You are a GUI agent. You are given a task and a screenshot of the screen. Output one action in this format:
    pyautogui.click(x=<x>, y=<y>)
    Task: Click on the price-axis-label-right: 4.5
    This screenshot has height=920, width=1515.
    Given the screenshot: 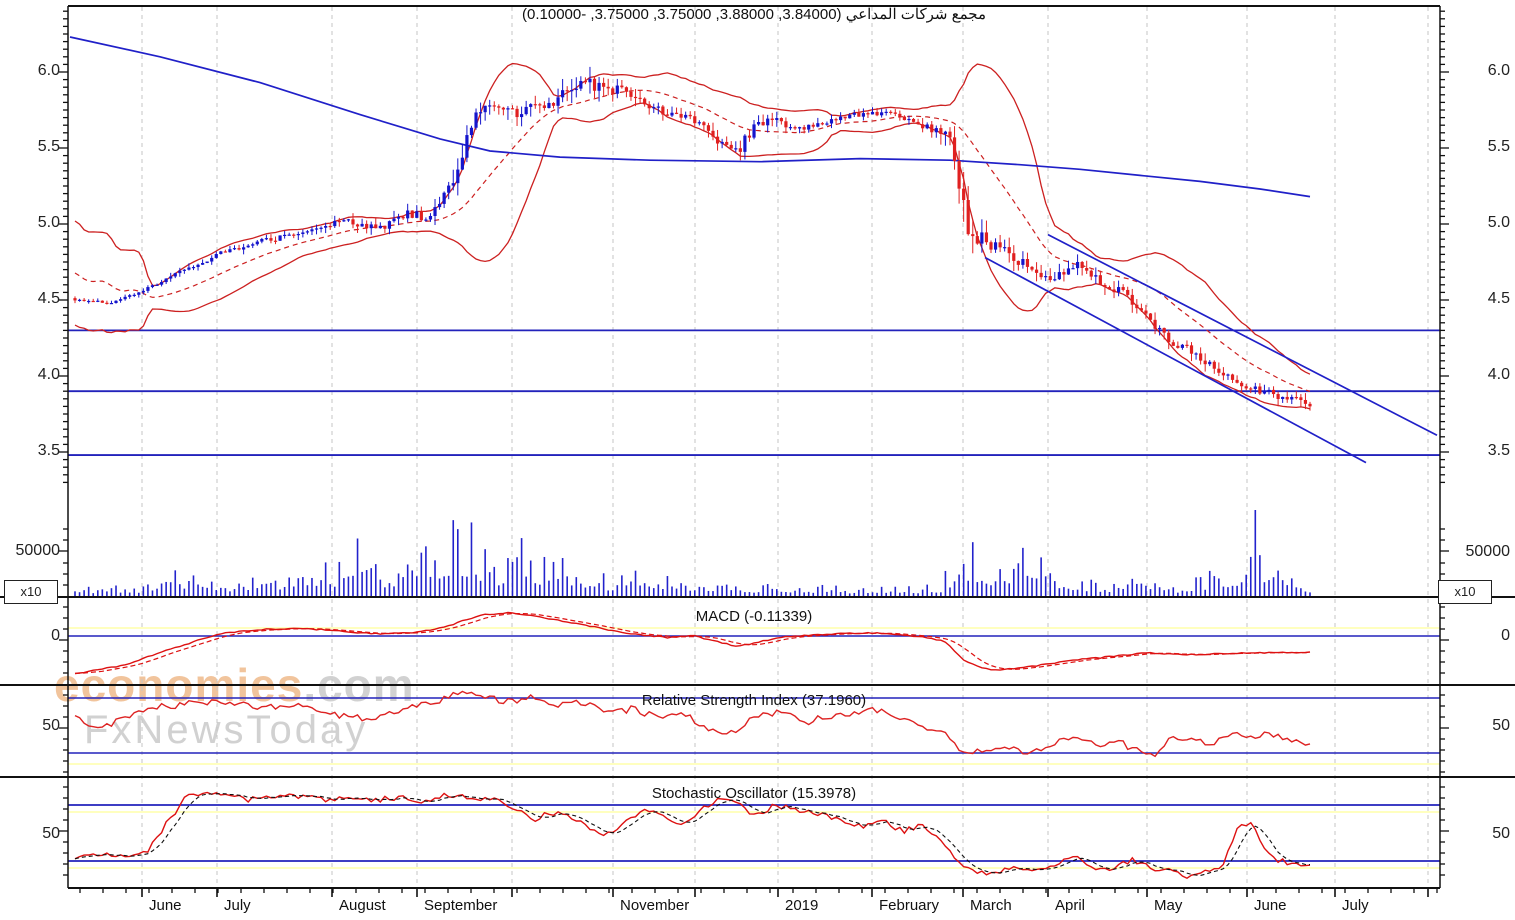 What is the action you would take?
    pyautogui.click(x=1498, y=298)
    